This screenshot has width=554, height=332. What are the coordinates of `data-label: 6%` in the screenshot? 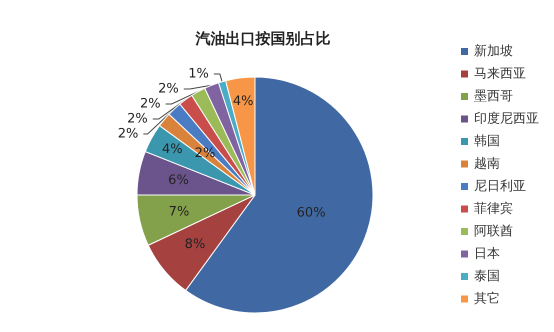 It's located at (178, 180).